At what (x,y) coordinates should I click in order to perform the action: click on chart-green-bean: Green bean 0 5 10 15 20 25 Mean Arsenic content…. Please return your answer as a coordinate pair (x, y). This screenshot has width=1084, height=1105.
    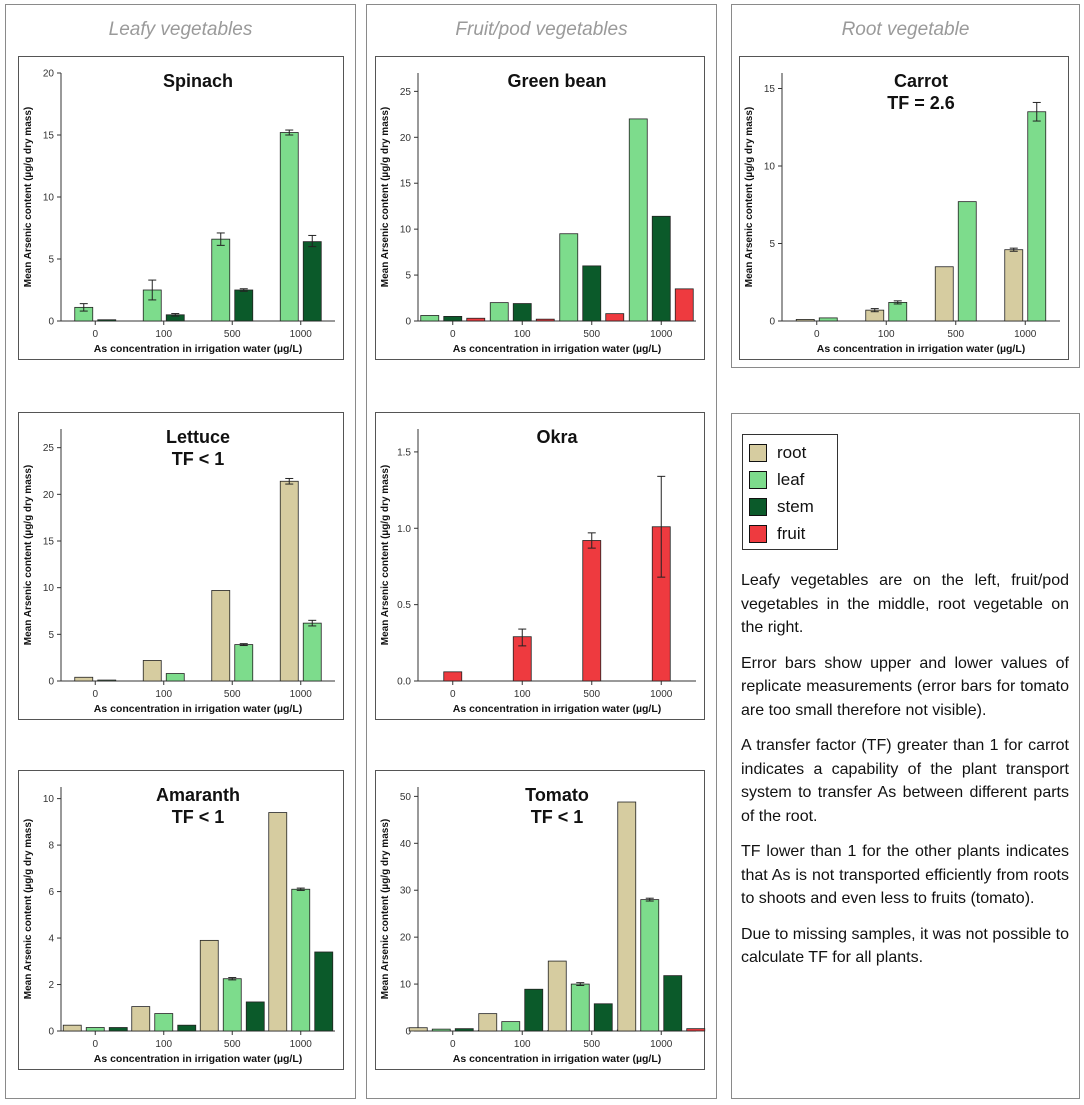
    Looking at the image, I should click on (540, 208).